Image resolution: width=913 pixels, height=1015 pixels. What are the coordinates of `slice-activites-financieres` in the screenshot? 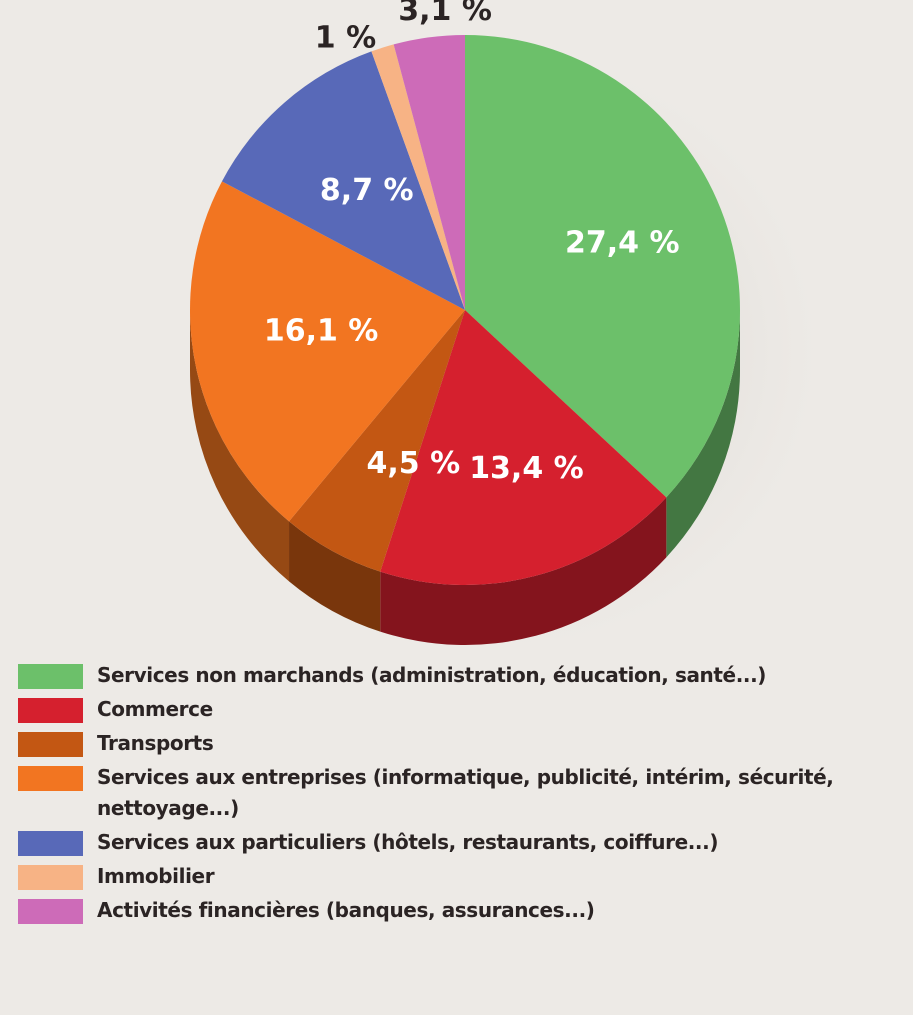 It's located at (429, 172).